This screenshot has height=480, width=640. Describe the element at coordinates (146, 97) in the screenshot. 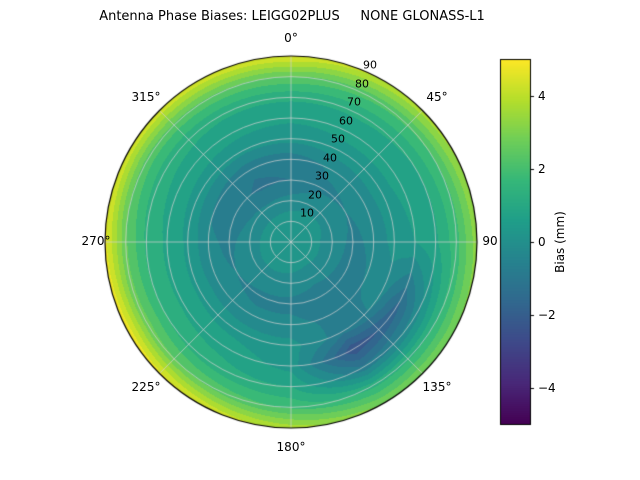

I see `theta-tick-label-315: 315°` at that location.